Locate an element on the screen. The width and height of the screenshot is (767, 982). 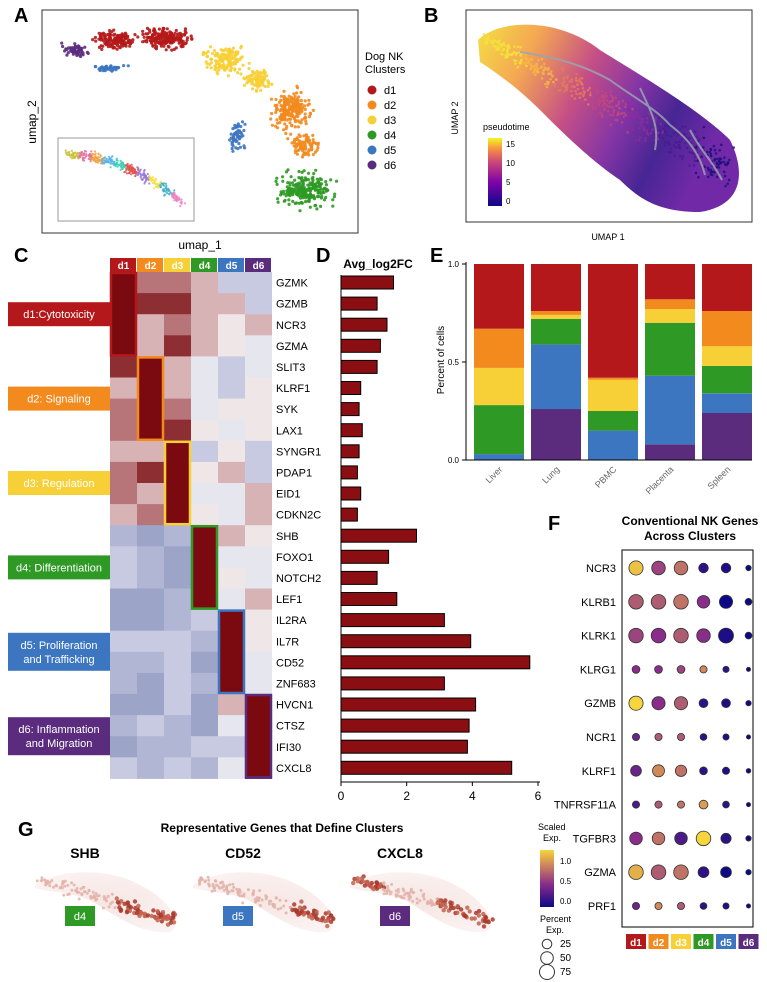
bar-d-tick-label: 6 is located at coordinates (538, 796).